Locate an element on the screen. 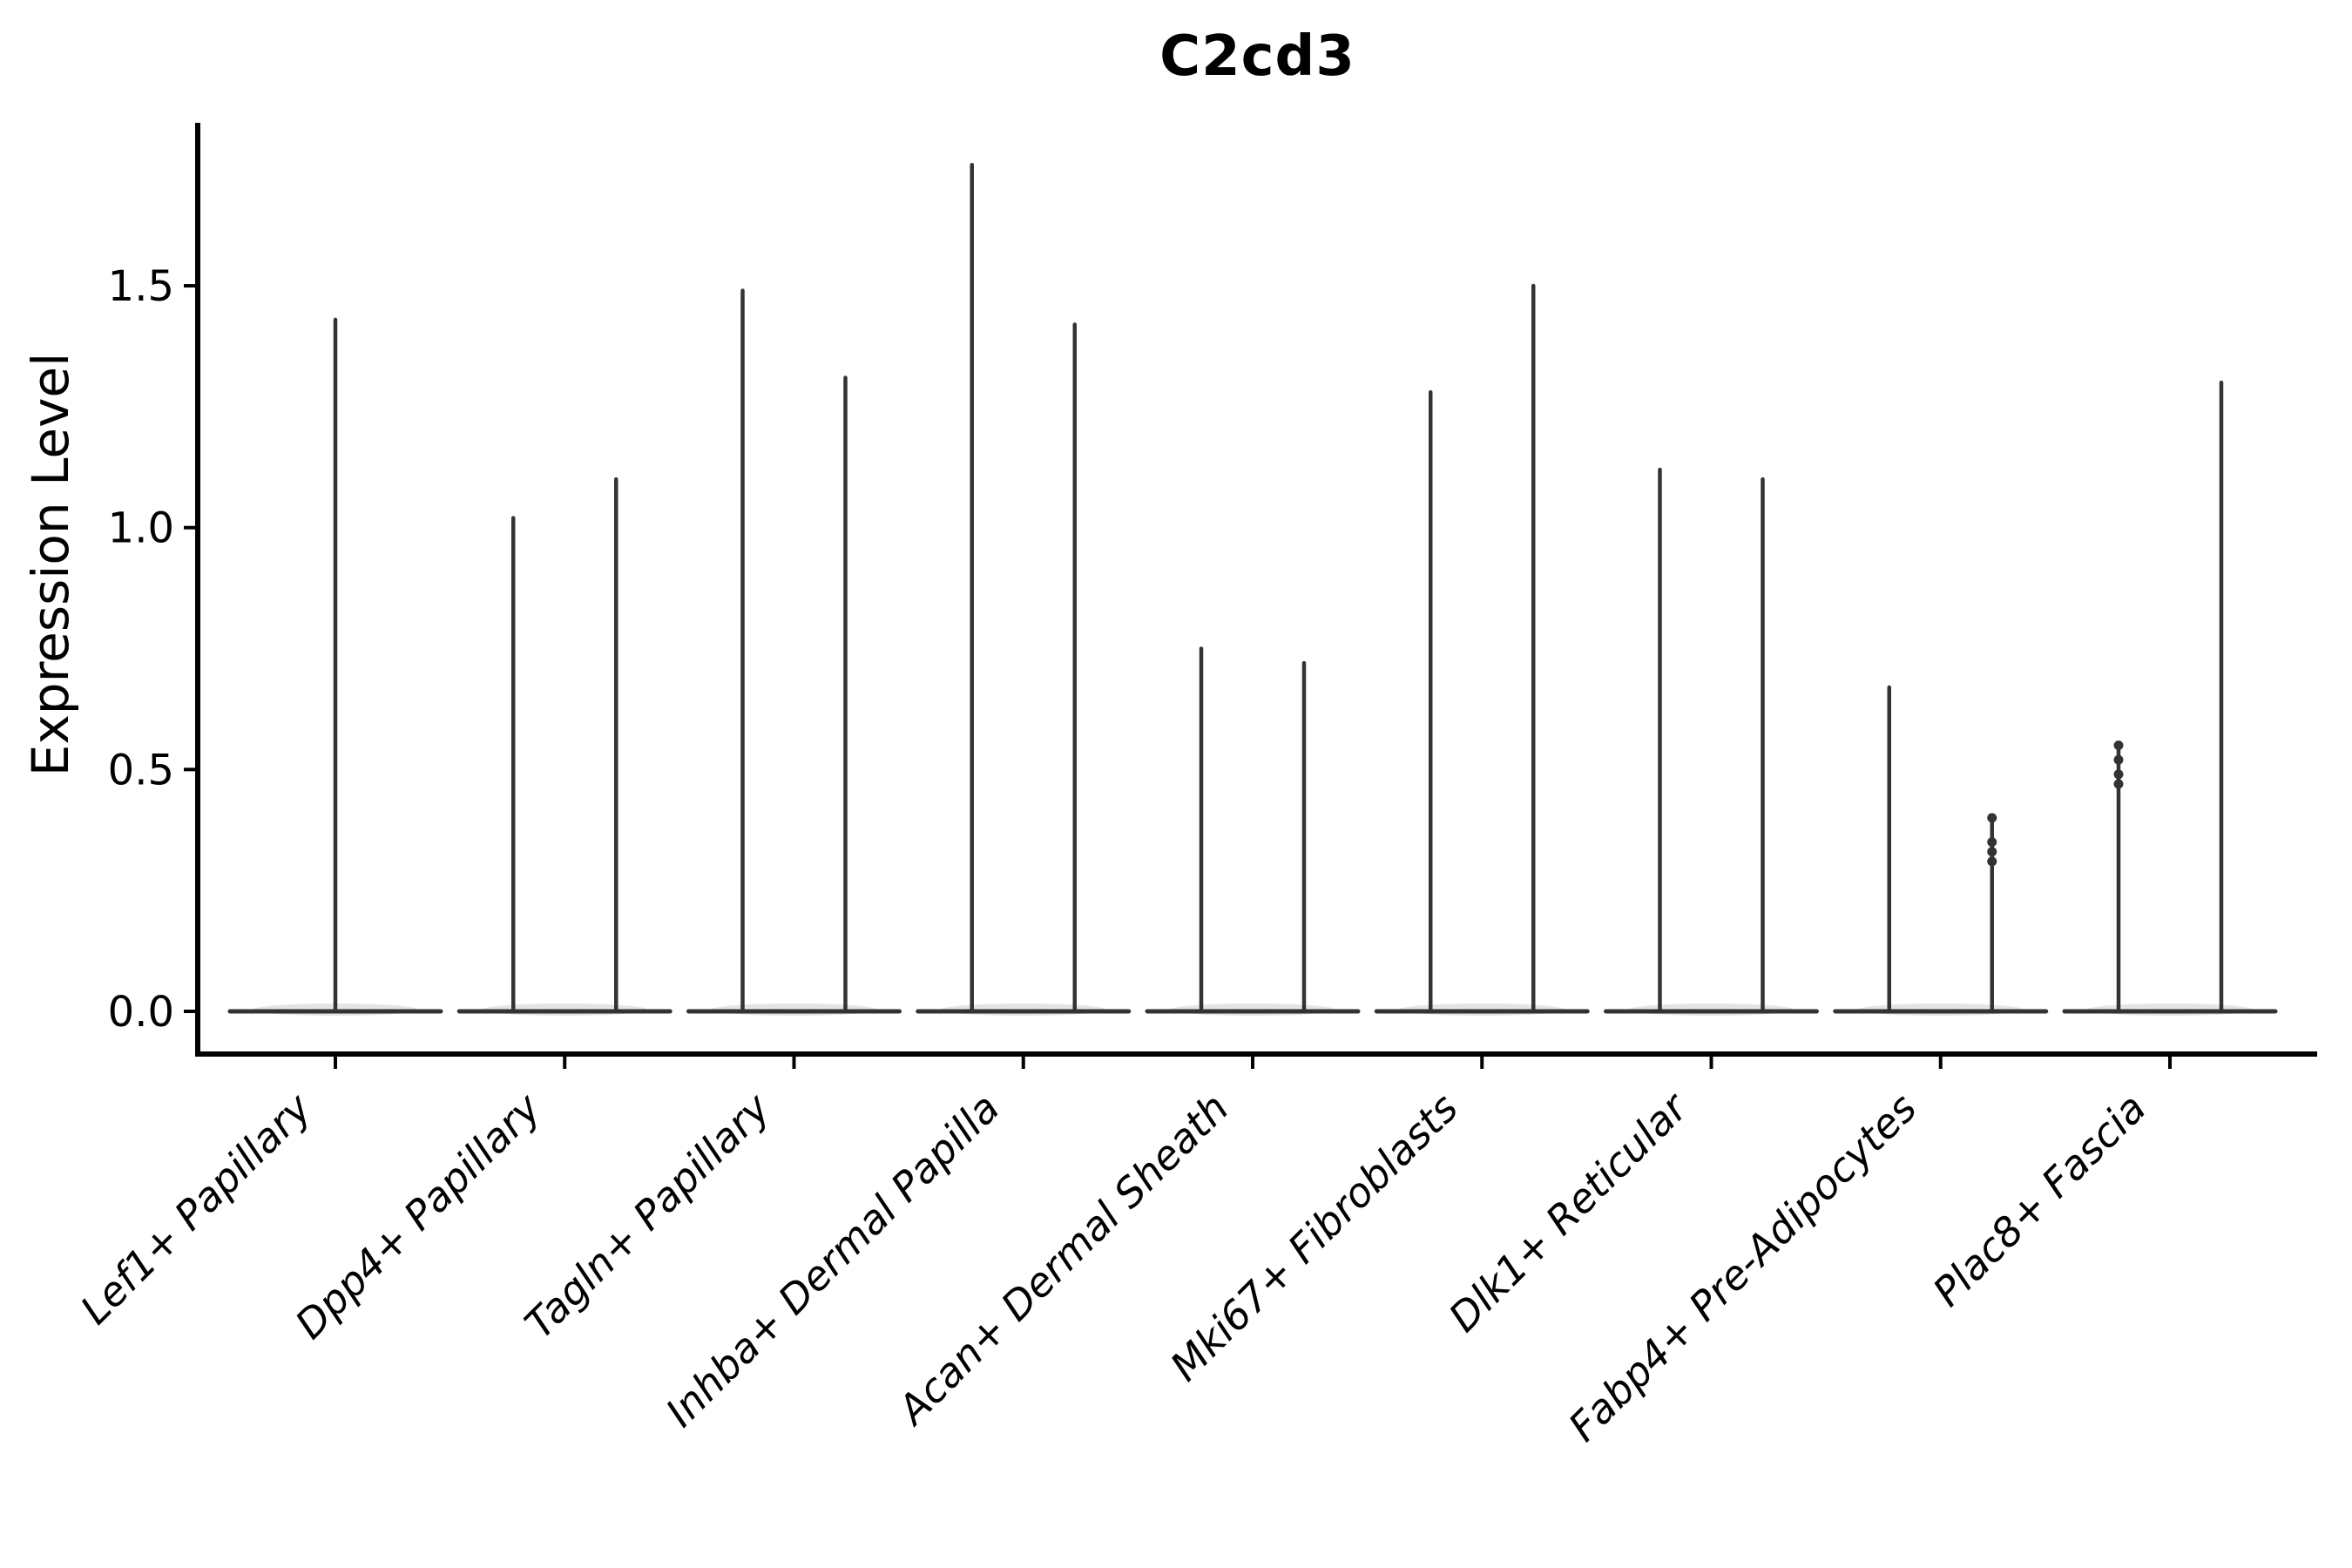 This screenshot has width=2352, height=1568. y-tick-label: 1.5 is located at coordinates (141, 287).